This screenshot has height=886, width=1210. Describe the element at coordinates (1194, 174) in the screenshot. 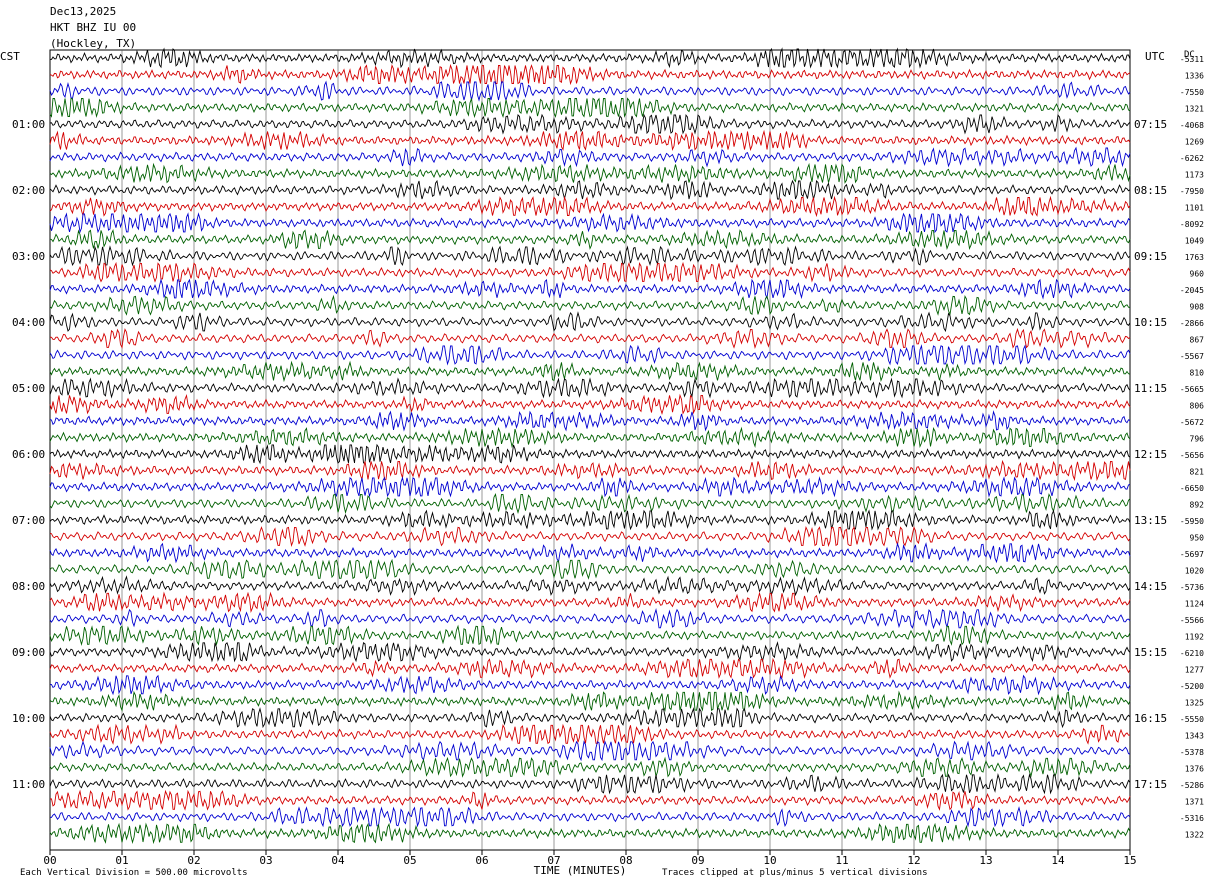

I see `dc-offset-label: 1173` at that location.